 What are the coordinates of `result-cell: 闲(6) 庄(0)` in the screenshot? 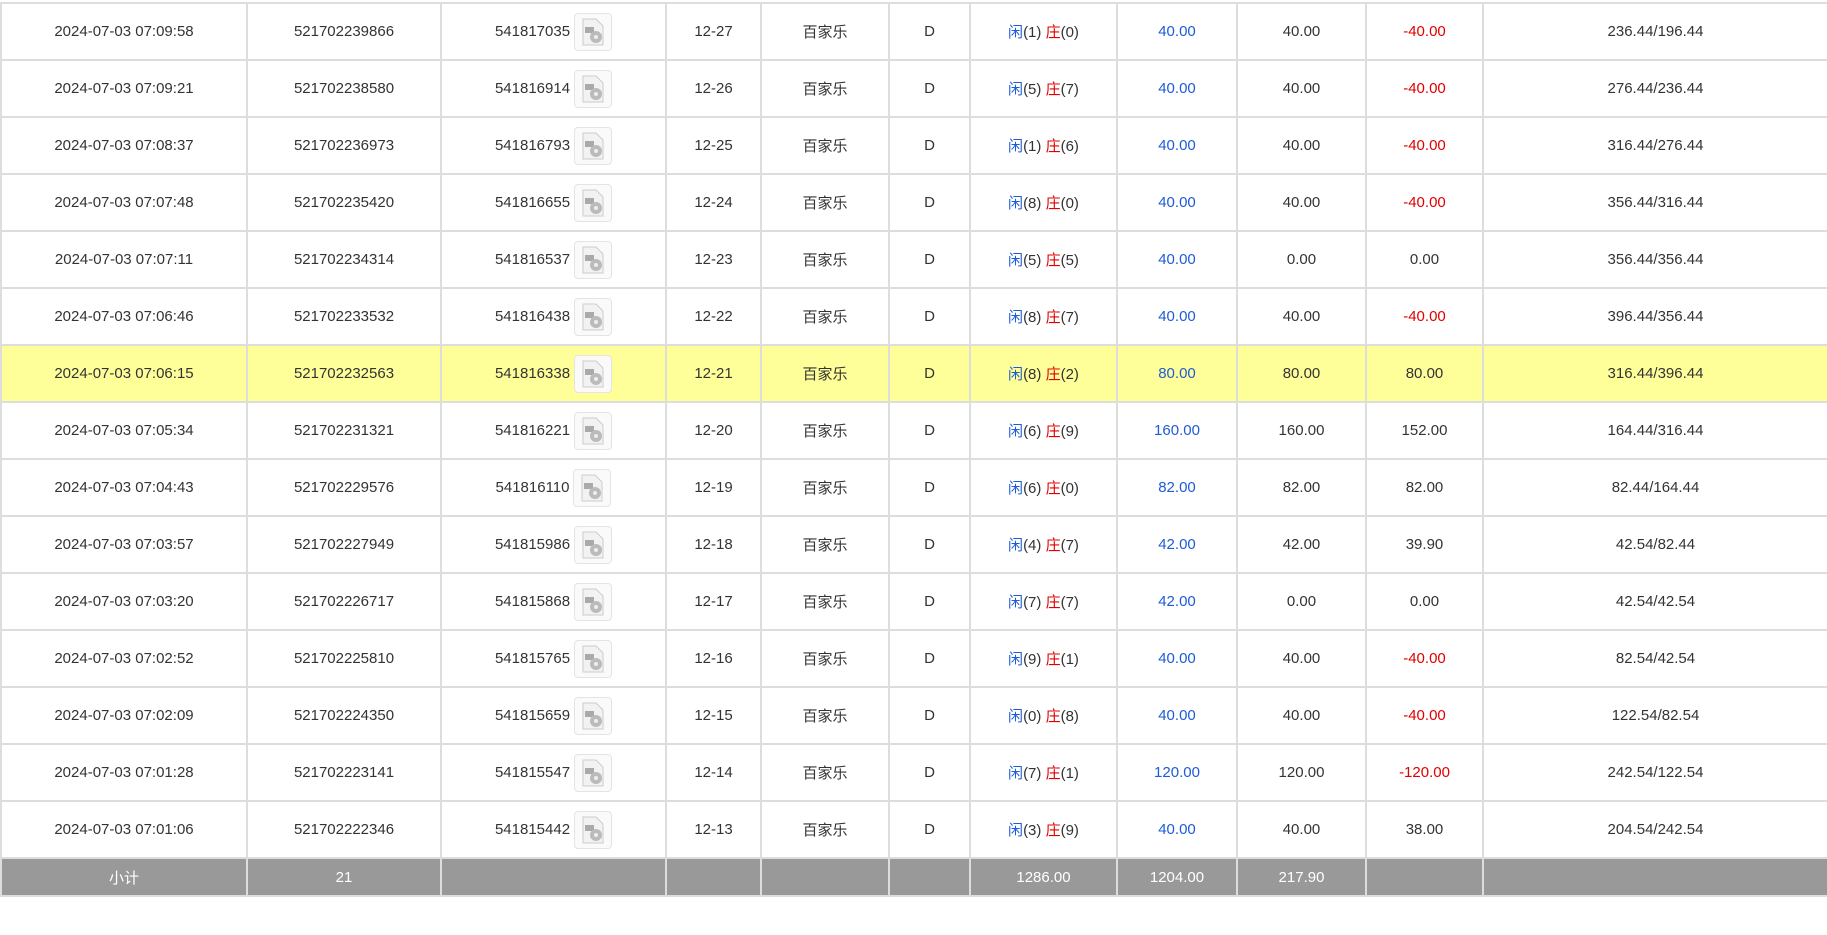 It's located at (1043, 487).